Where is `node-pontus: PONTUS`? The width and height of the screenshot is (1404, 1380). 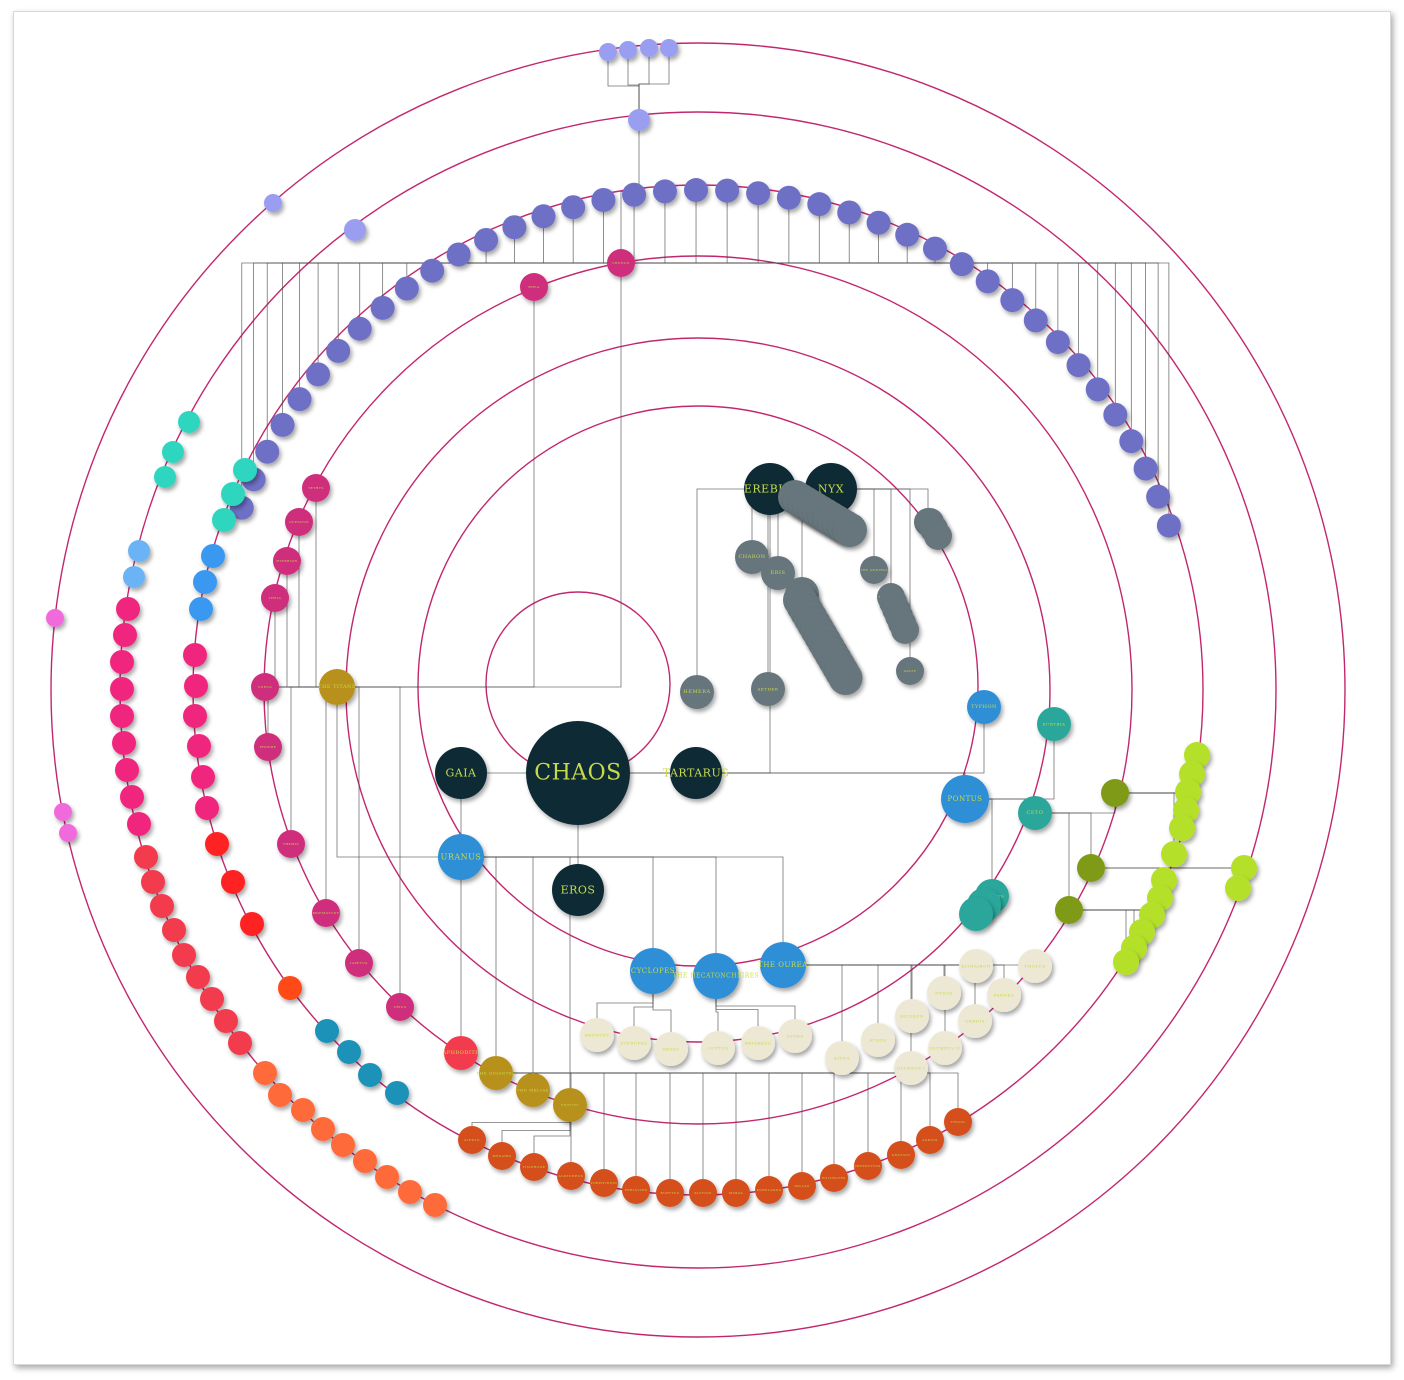
node-pontus: PONTUS is located at coordinates (965, 799).